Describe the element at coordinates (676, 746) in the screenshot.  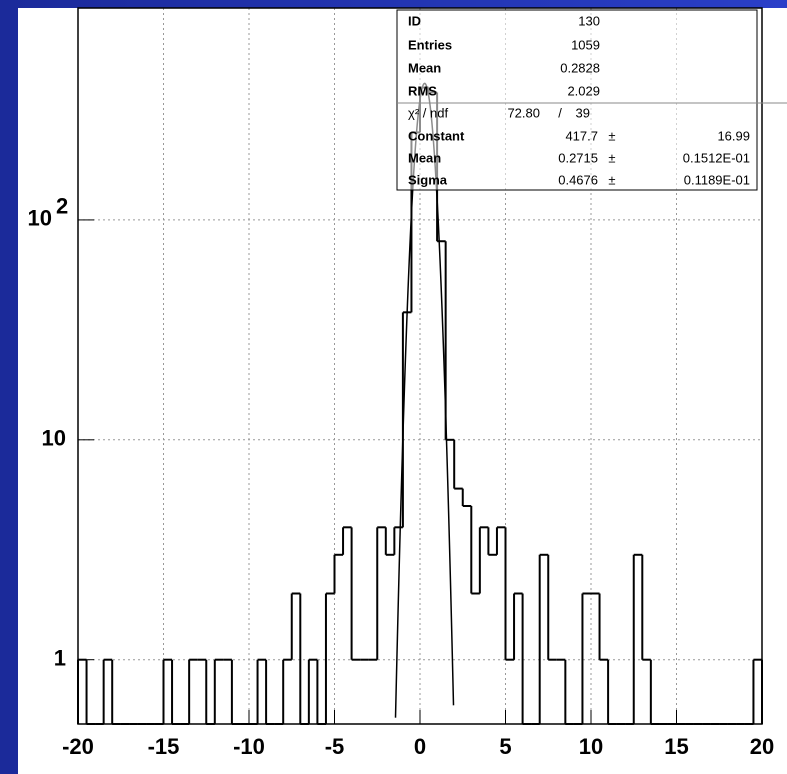
I see `x-tick-label: 15` at that location.